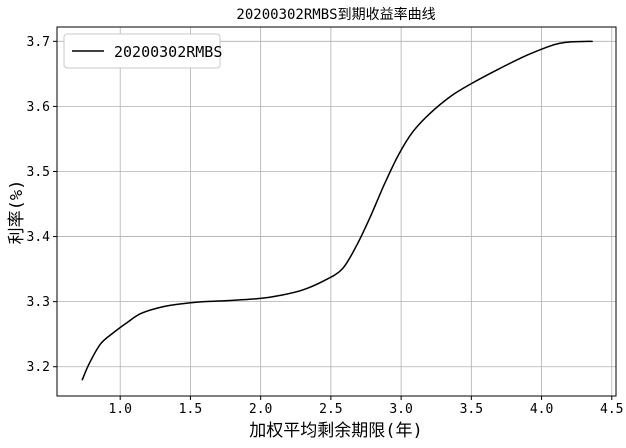 The image size is (626, 448). Describe the element at coordinates (260, 409) in the screenshot. I see `x-tick-label: 2.0` at that location.